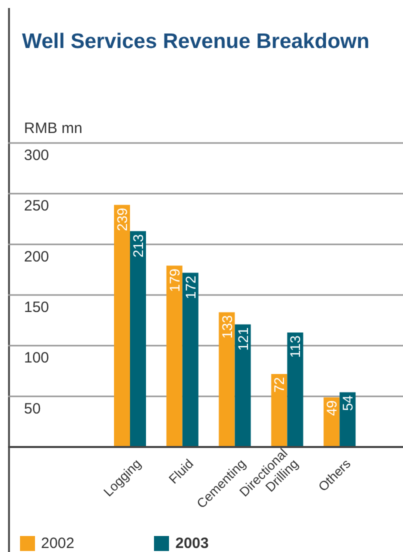 The width and height of the screenshot is (403, 552). I want to click on y-tick-label: 200, so click(37, 257).